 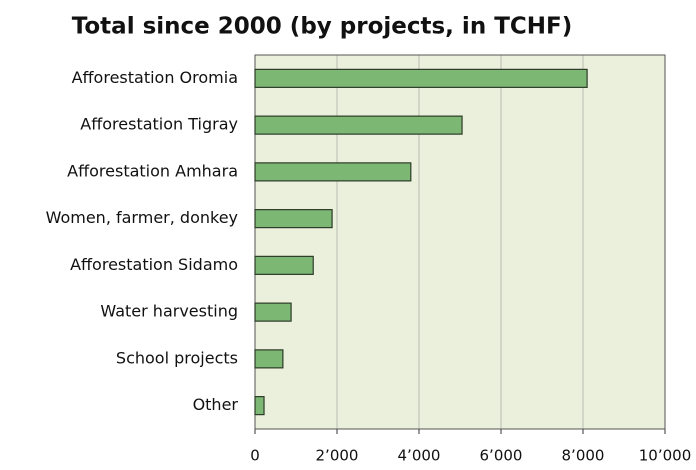 I want to click on x-tick-label: 0, so click(x=255, y=456).